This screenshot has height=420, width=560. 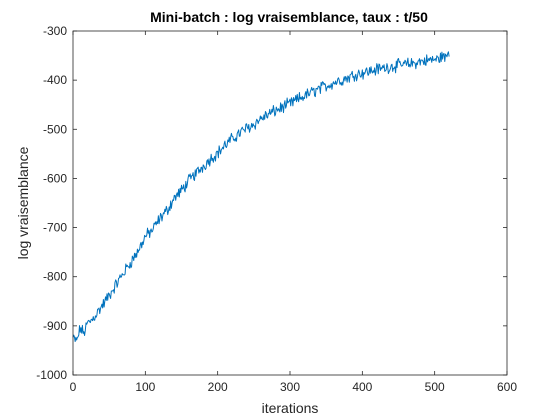 What do you see at coordinates (55, 228) in the screenshot?
I see `y-tick-label: -700` at bounding box center [55, 228].